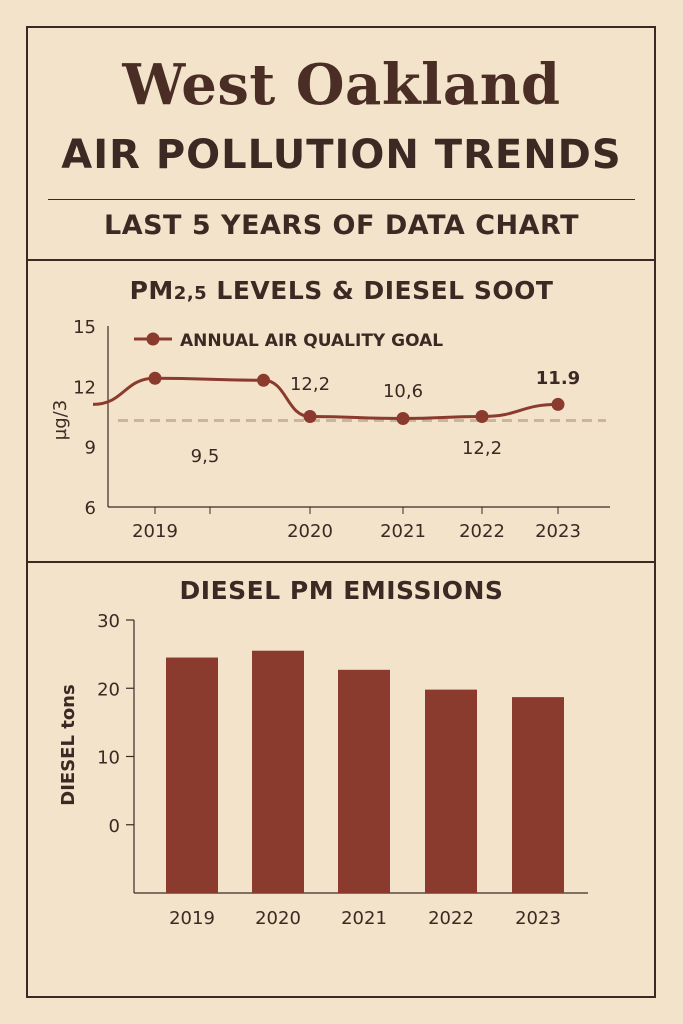 This screenshot has width=683, height=1024. What do you see at coordinates (451, 918) in the screenshot?
I see `bar-x-tick-label: 2022` at bounding box center [451, 918].